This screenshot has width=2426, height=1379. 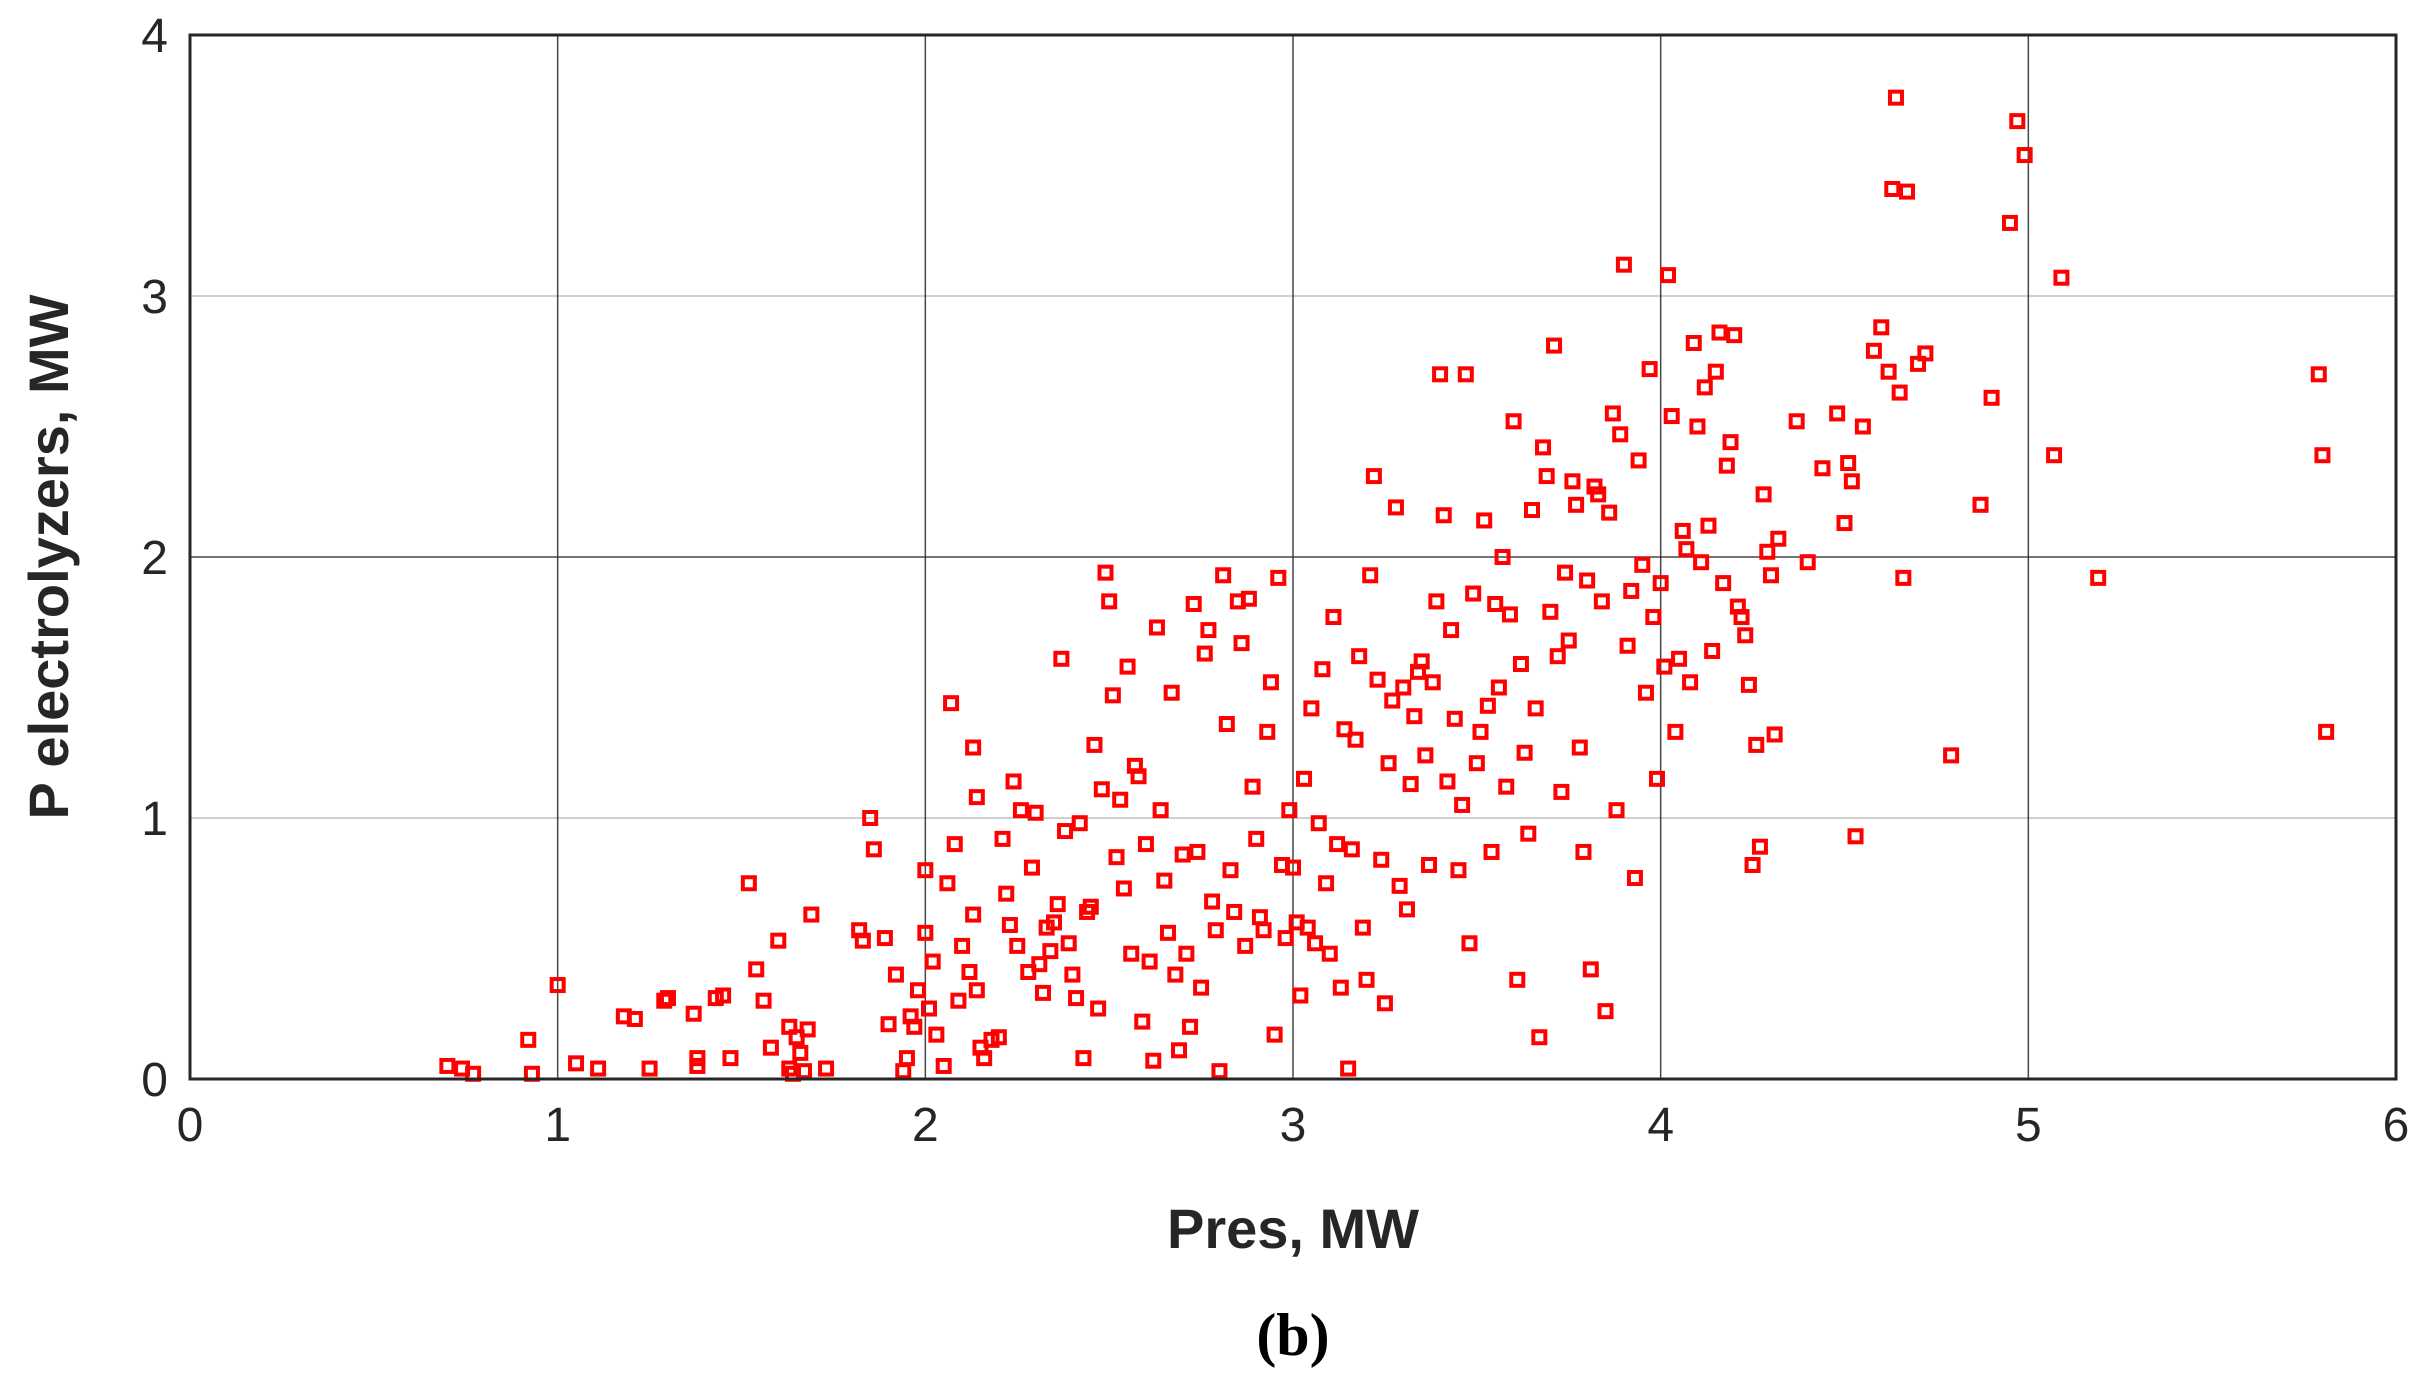 I want to click on x-tick-label: 5, so click(x=2028, y=1125).